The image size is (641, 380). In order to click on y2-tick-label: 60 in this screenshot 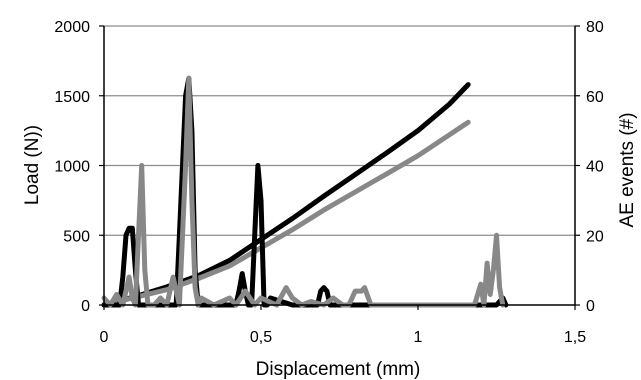, I will do `click(595, 97)`.